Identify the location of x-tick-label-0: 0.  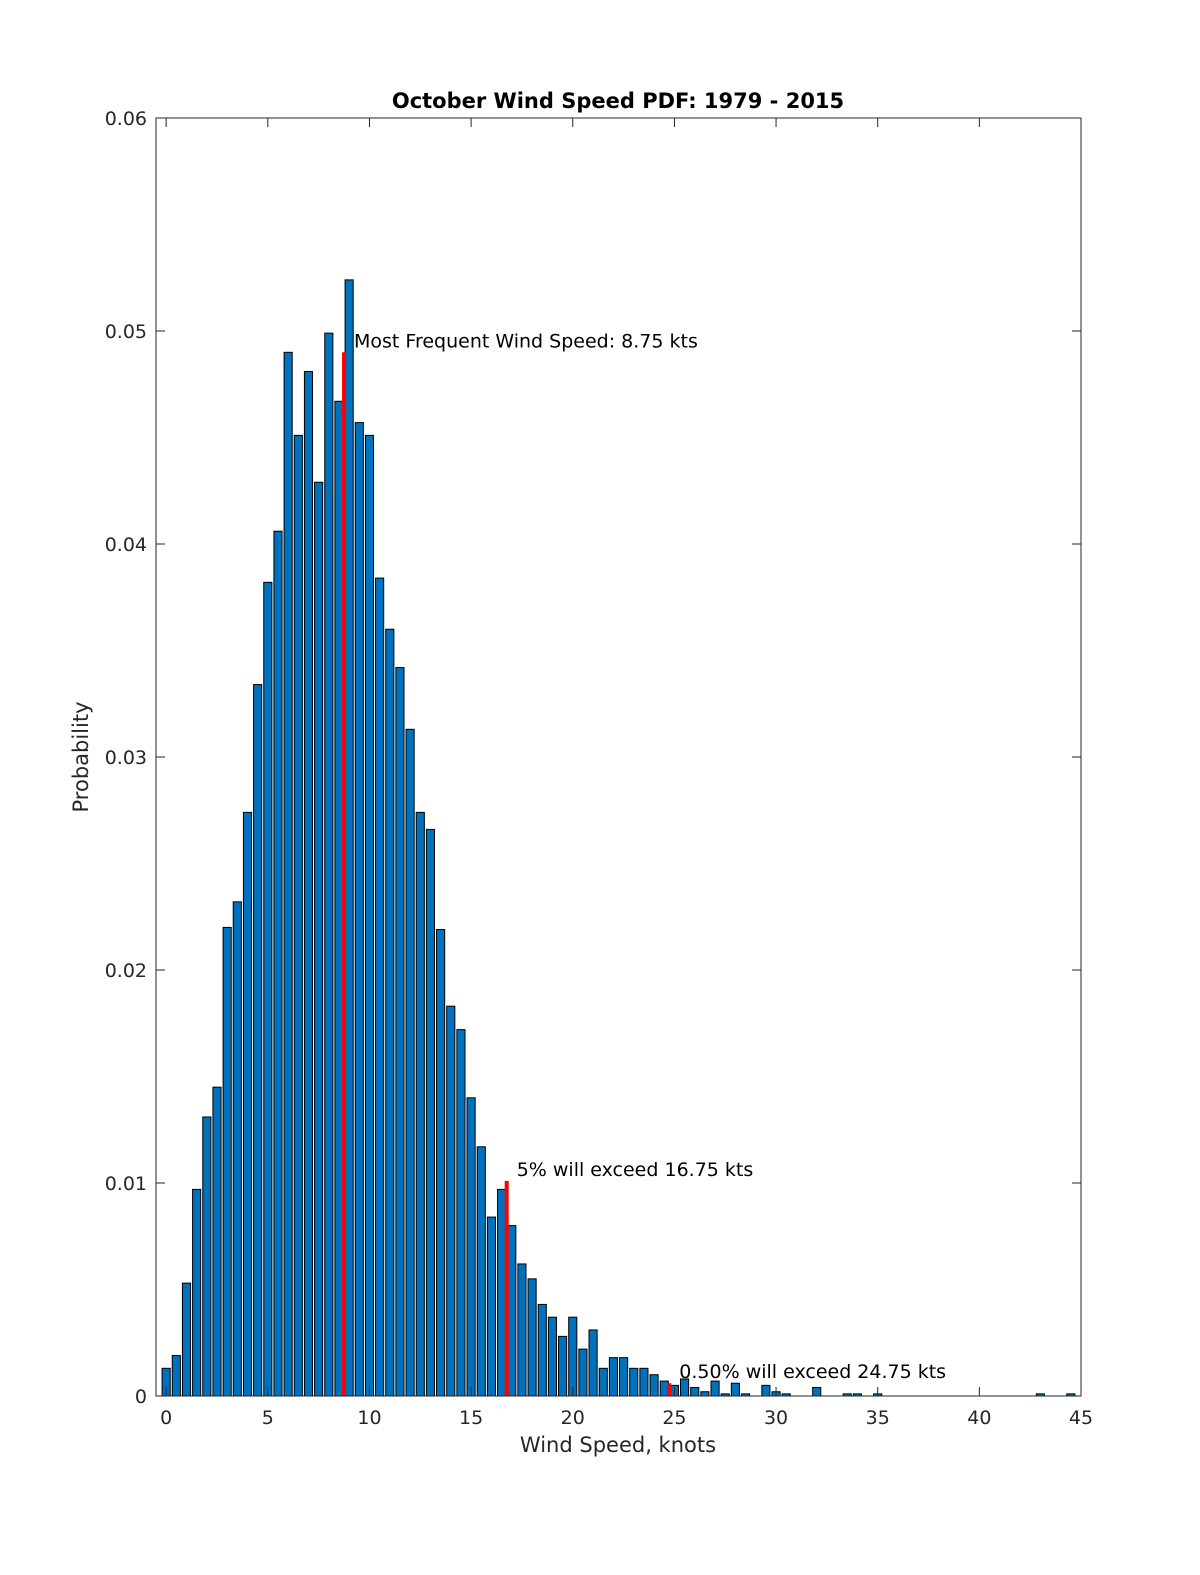
(166, 1418).